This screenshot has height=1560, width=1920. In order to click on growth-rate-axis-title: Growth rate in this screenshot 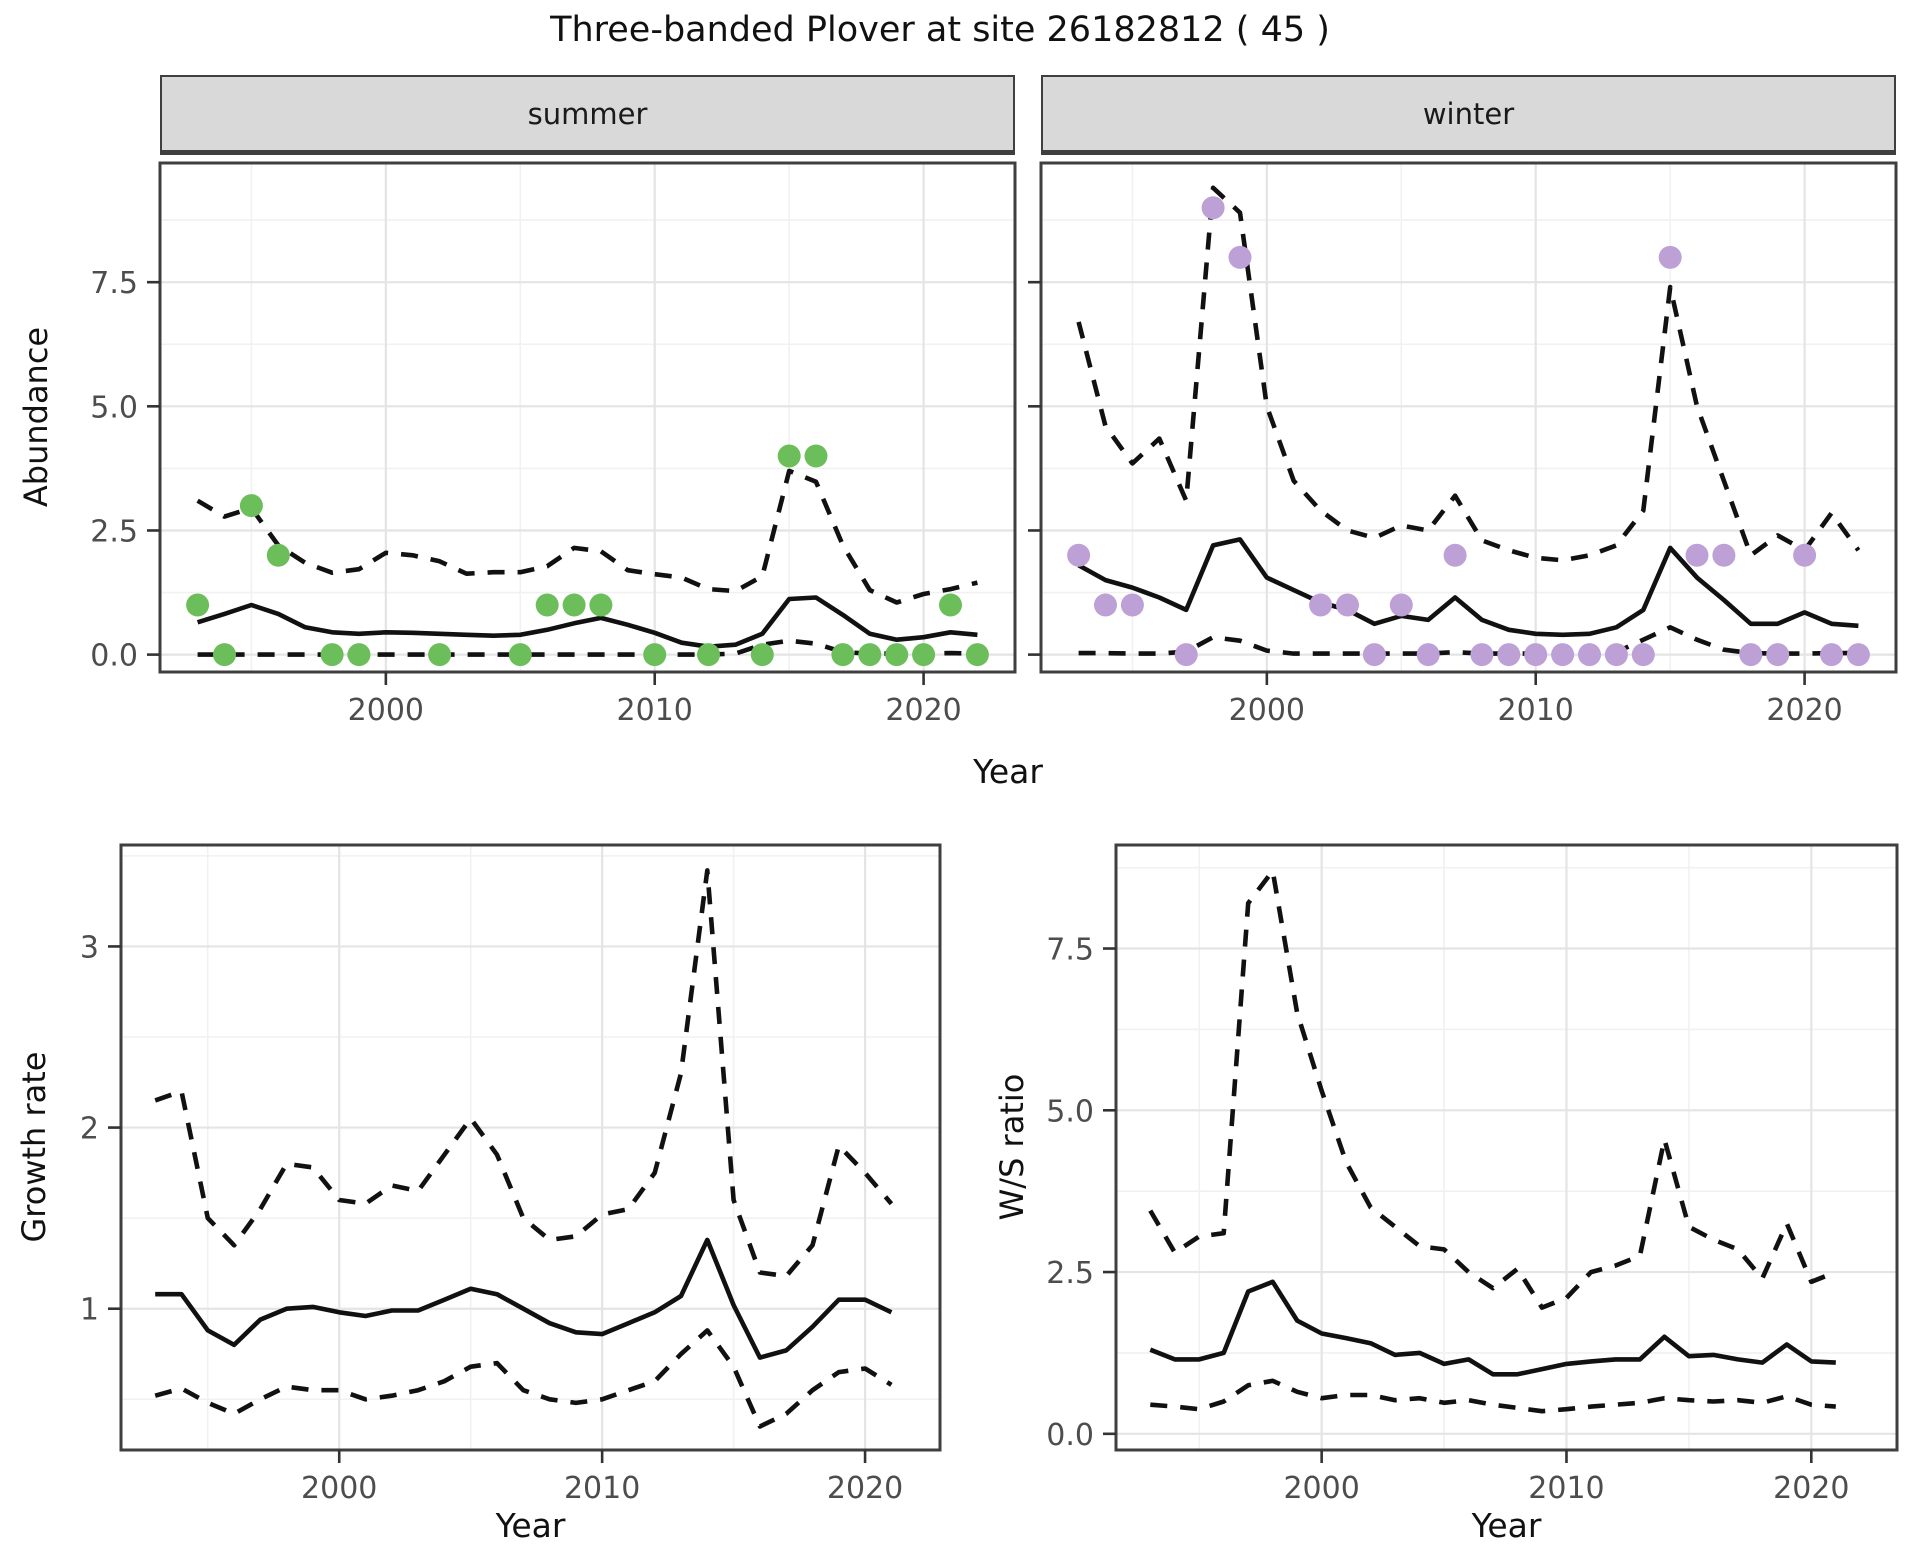, I will do `click(34, 1147)`.